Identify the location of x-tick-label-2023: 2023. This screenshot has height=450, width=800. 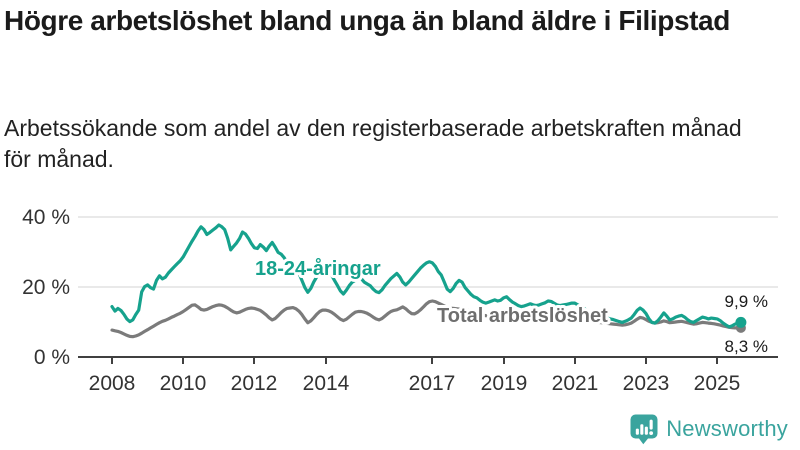
(646, 383).